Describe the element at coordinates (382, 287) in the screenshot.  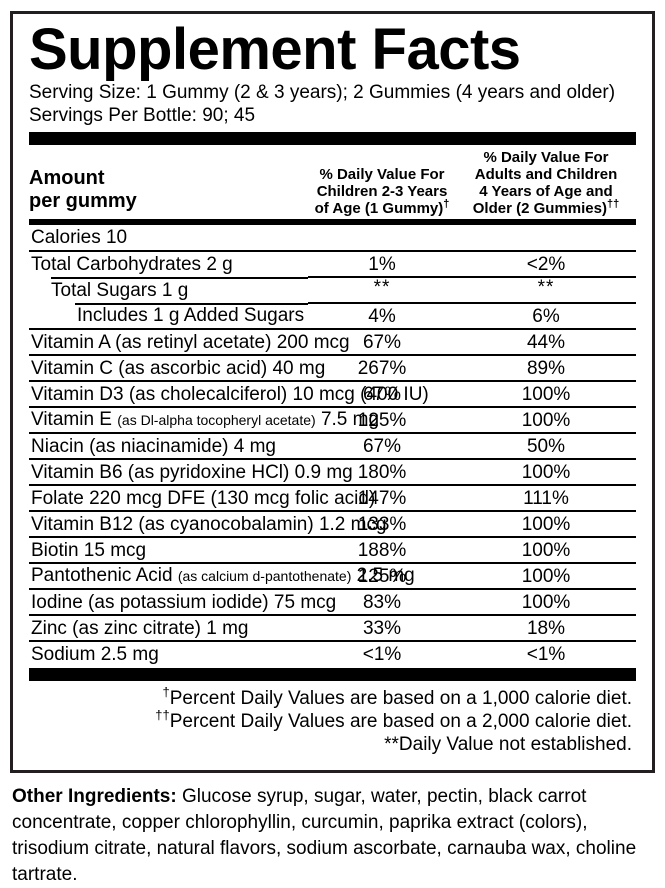
I see `nutrient-dv-child: **` at that location.